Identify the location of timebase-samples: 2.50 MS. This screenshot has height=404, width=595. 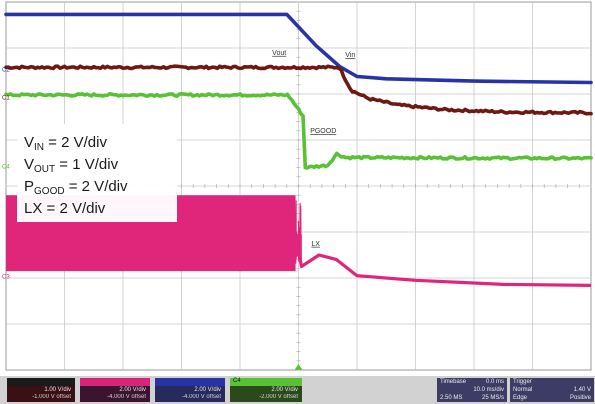
(451, 398).